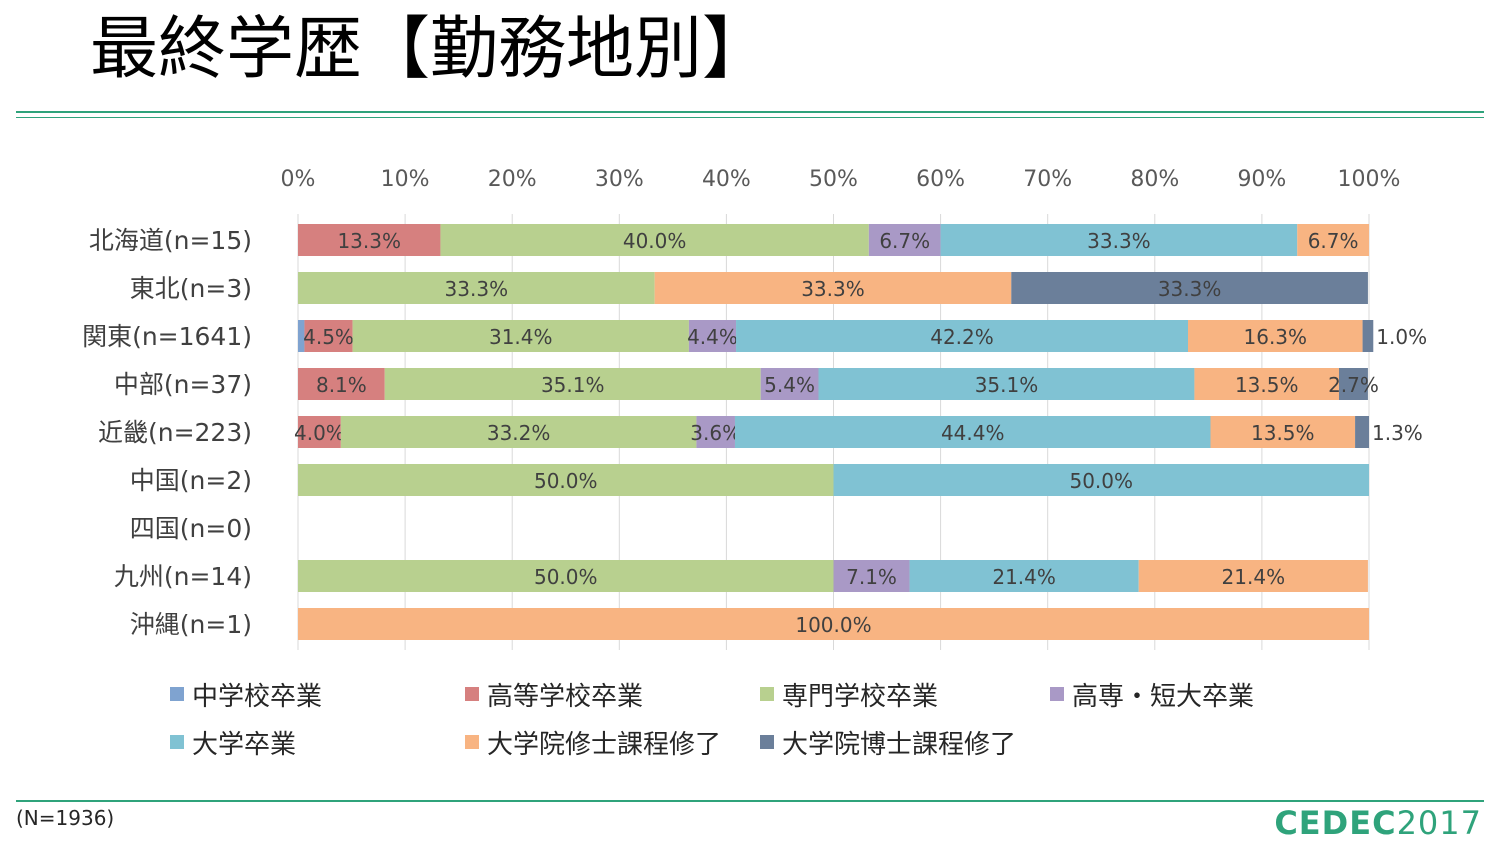  I want to click on legend-label: 大学院修士課程修了, so click(604, 744).